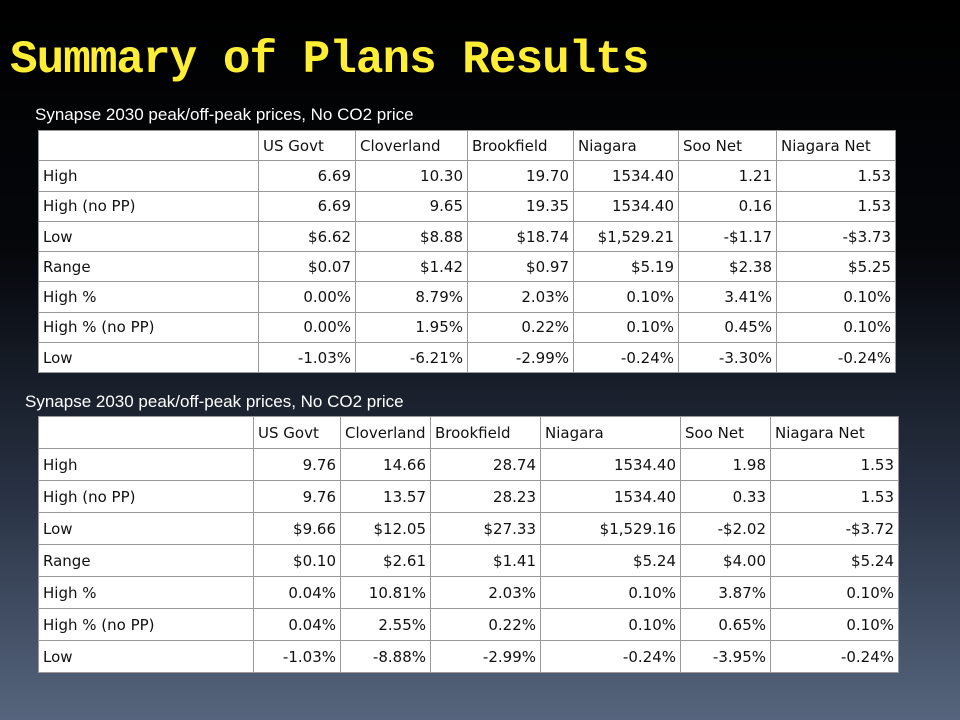 This screenshot has height=720, width=960. What do you see at coordinates (411, 297) in the screenshot?
I see `table-cell: 8.79%` at bounding box center [411, 297].